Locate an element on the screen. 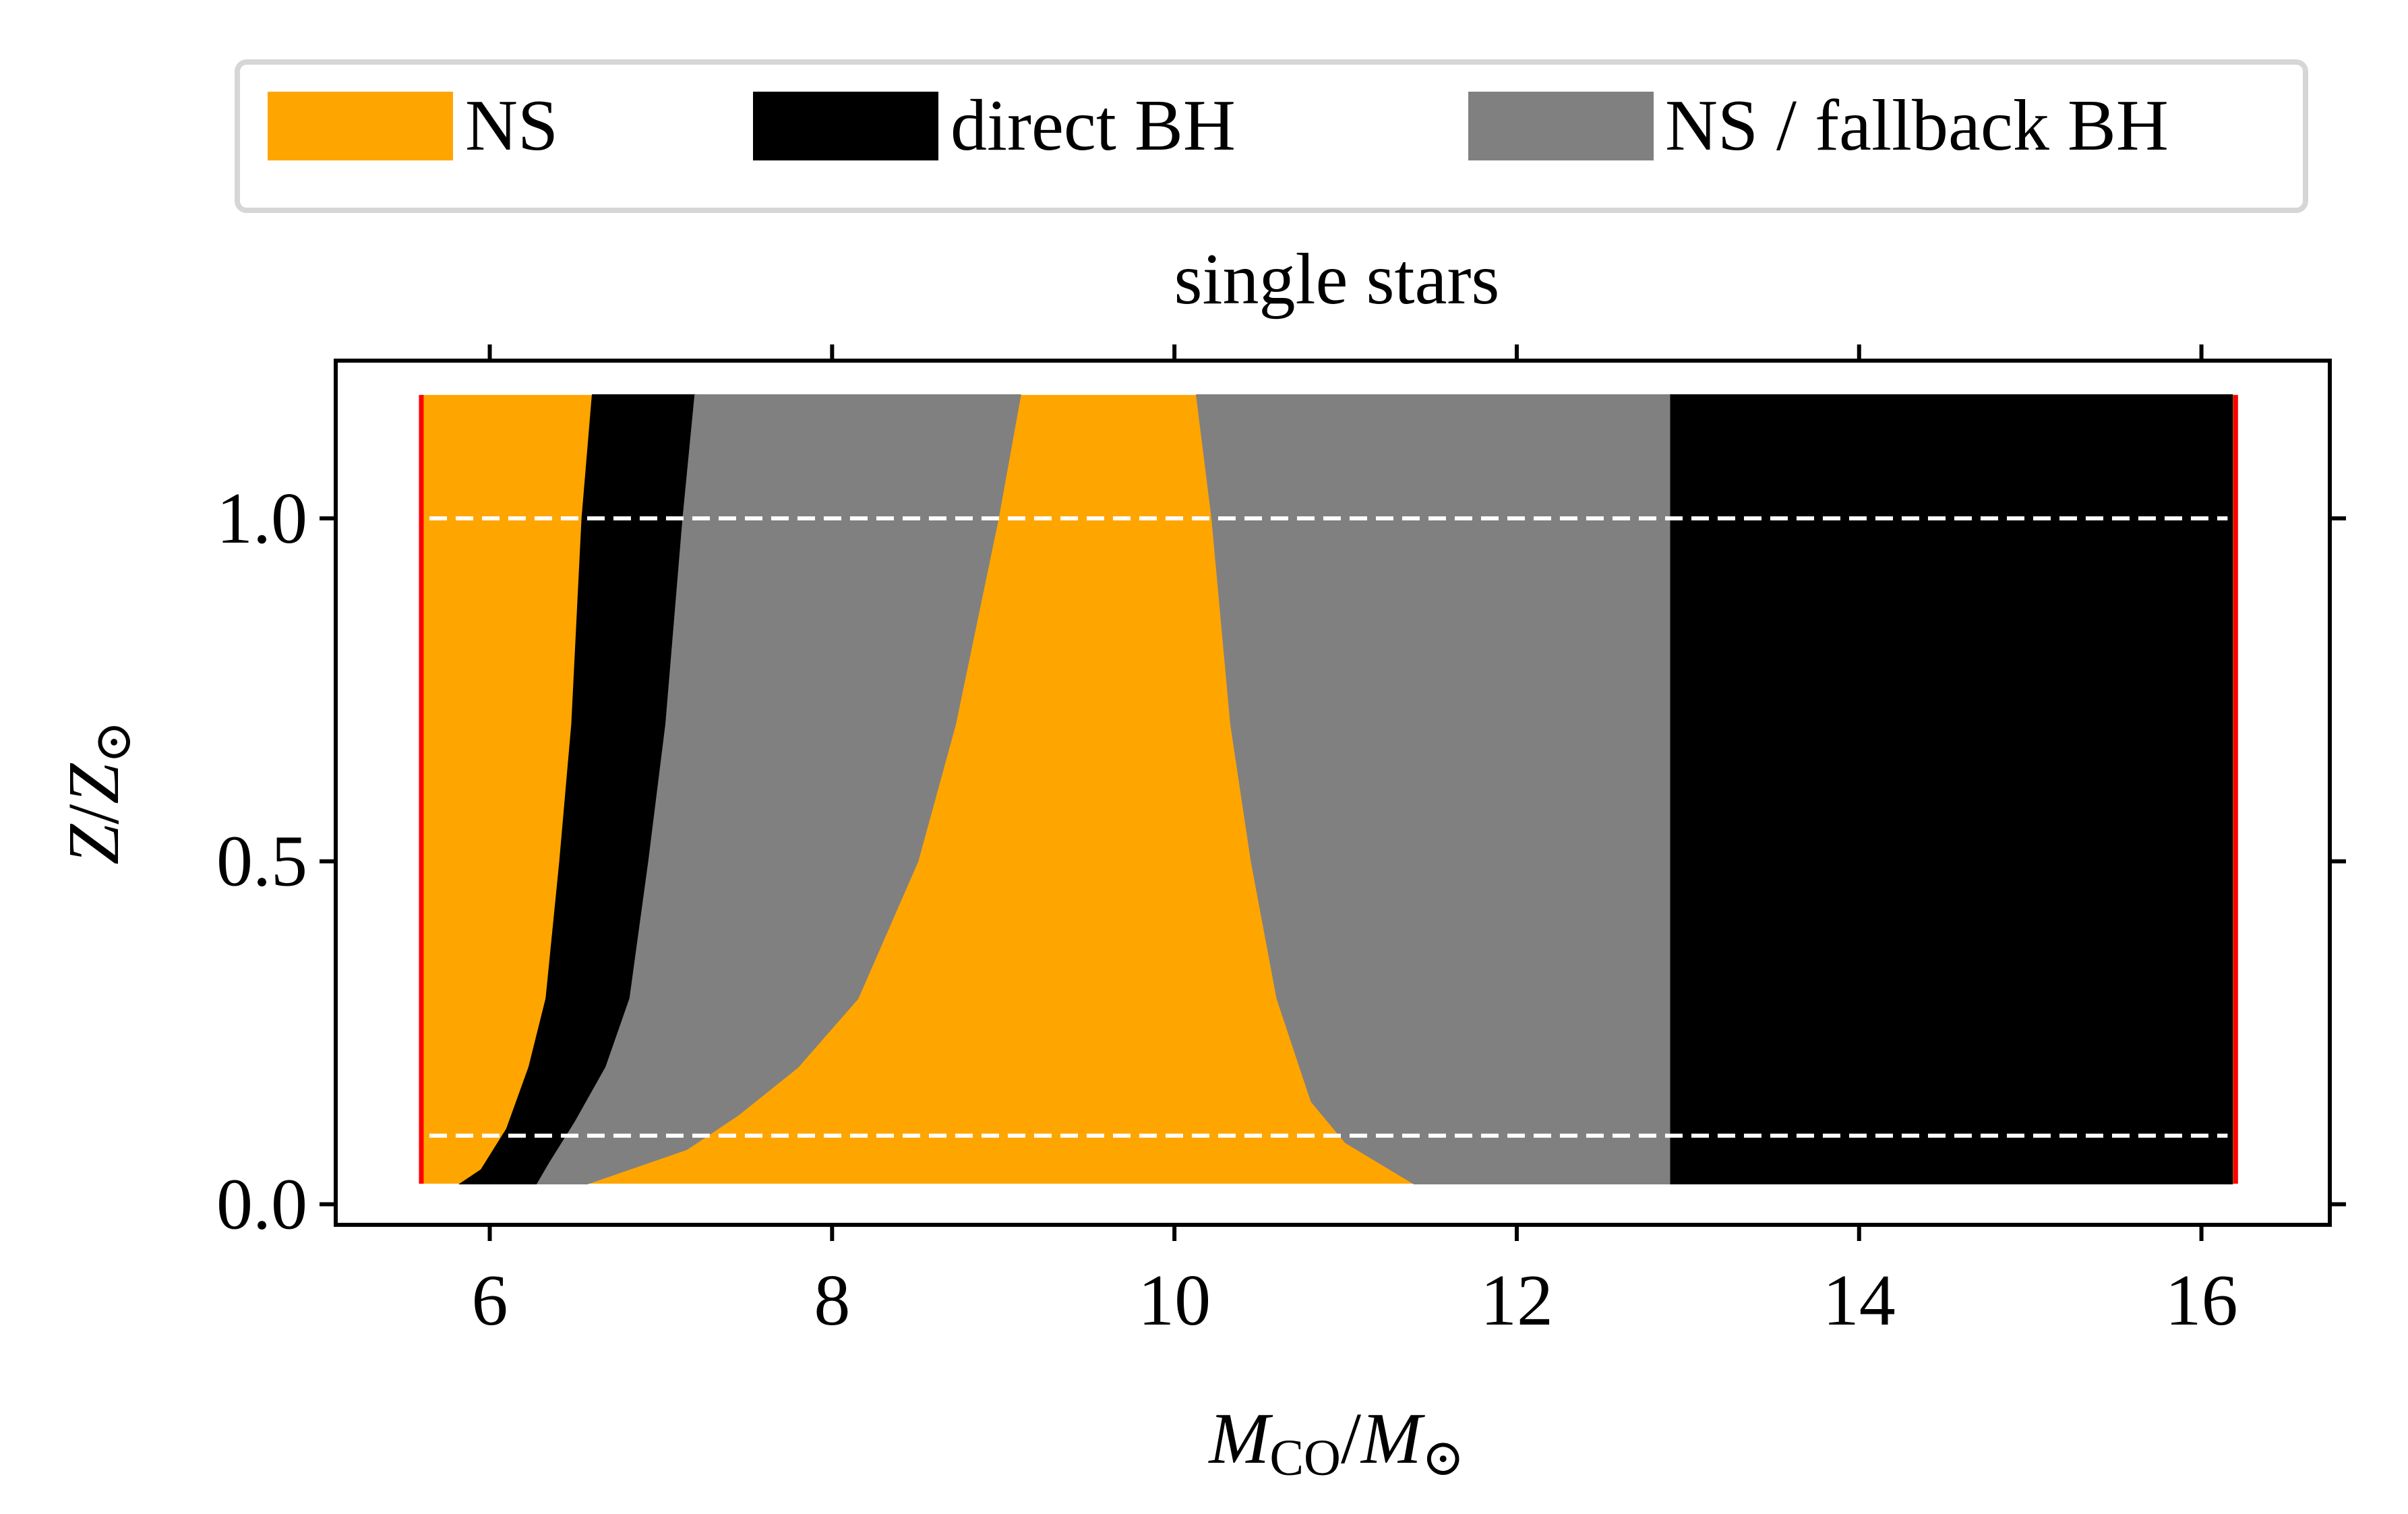  y-label-sep: / is located at coordinates (94, 814).